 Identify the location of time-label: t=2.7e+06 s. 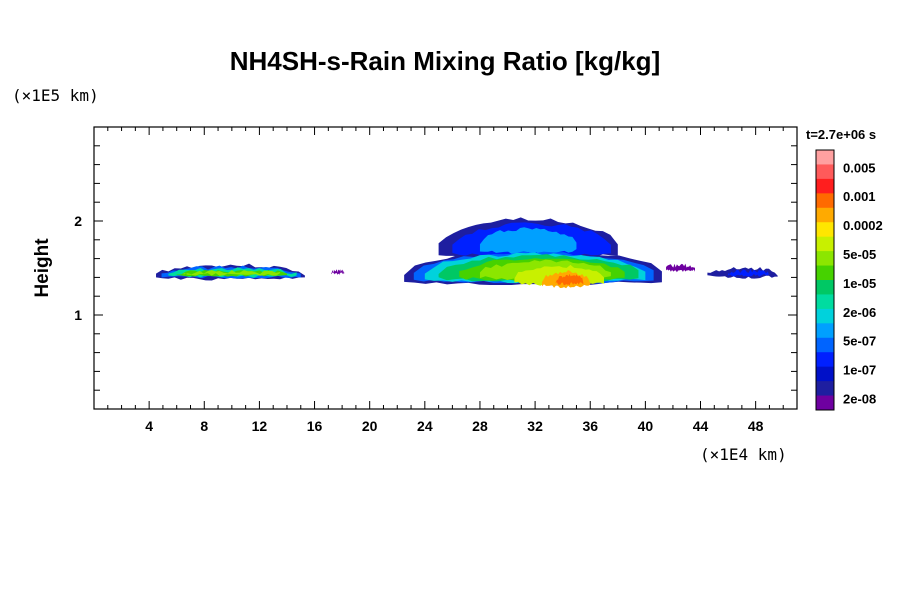
(841, 134).